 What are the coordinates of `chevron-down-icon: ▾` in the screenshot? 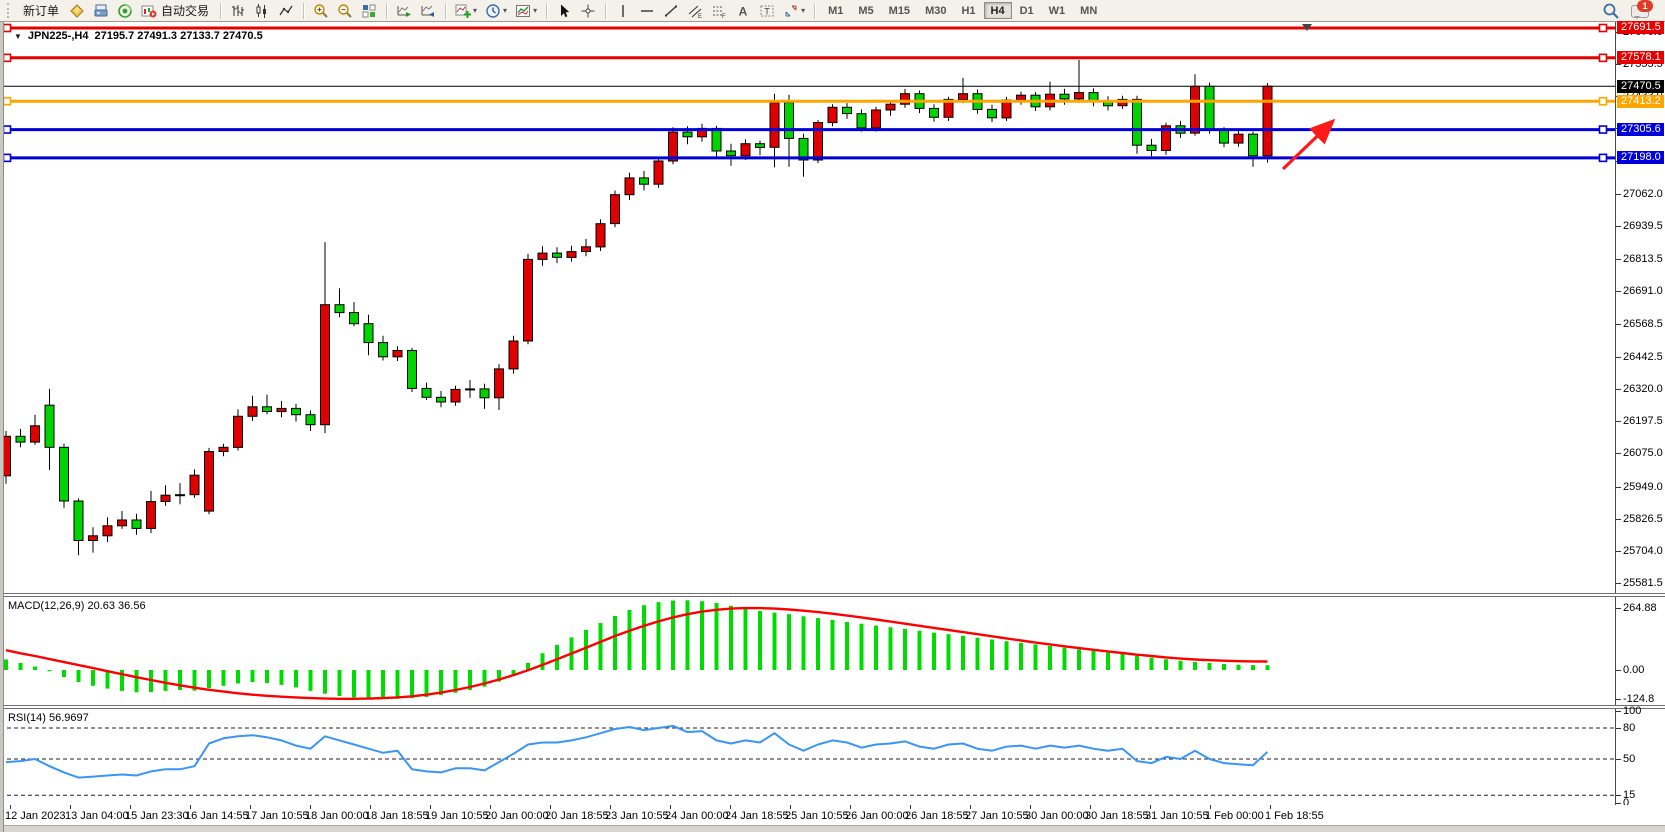 It's located at (505, 10).